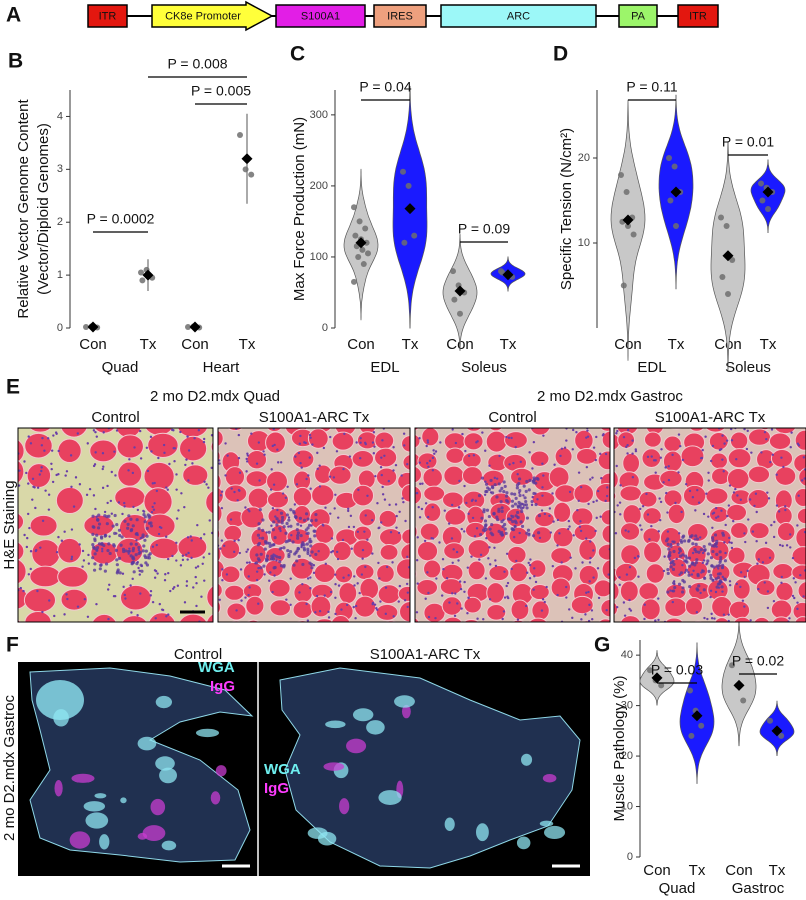 This screenshot has height=900, width=806. I want to click on panel-letter: G, so click(602, 645).